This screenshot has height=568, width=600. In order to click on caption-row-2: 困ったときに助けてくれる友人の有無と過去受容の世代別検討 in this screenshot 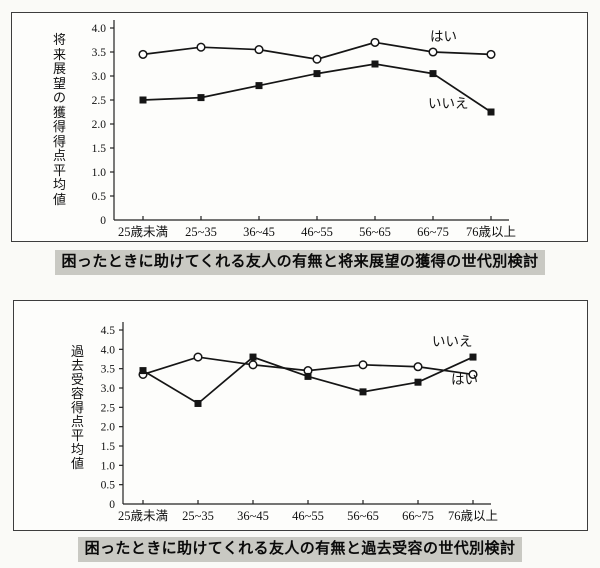, I will do `click(300, 549)`.